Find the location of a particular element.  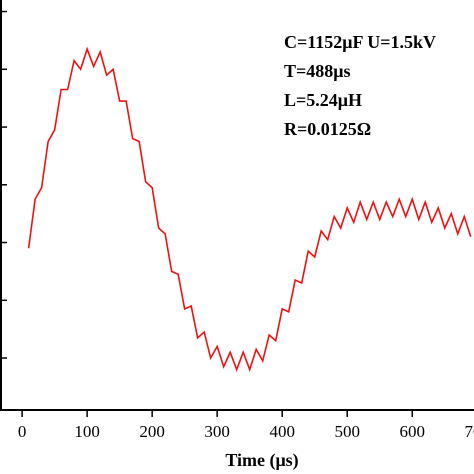

x-axis-label: Time (μs) is located at coordinates (261, 460).